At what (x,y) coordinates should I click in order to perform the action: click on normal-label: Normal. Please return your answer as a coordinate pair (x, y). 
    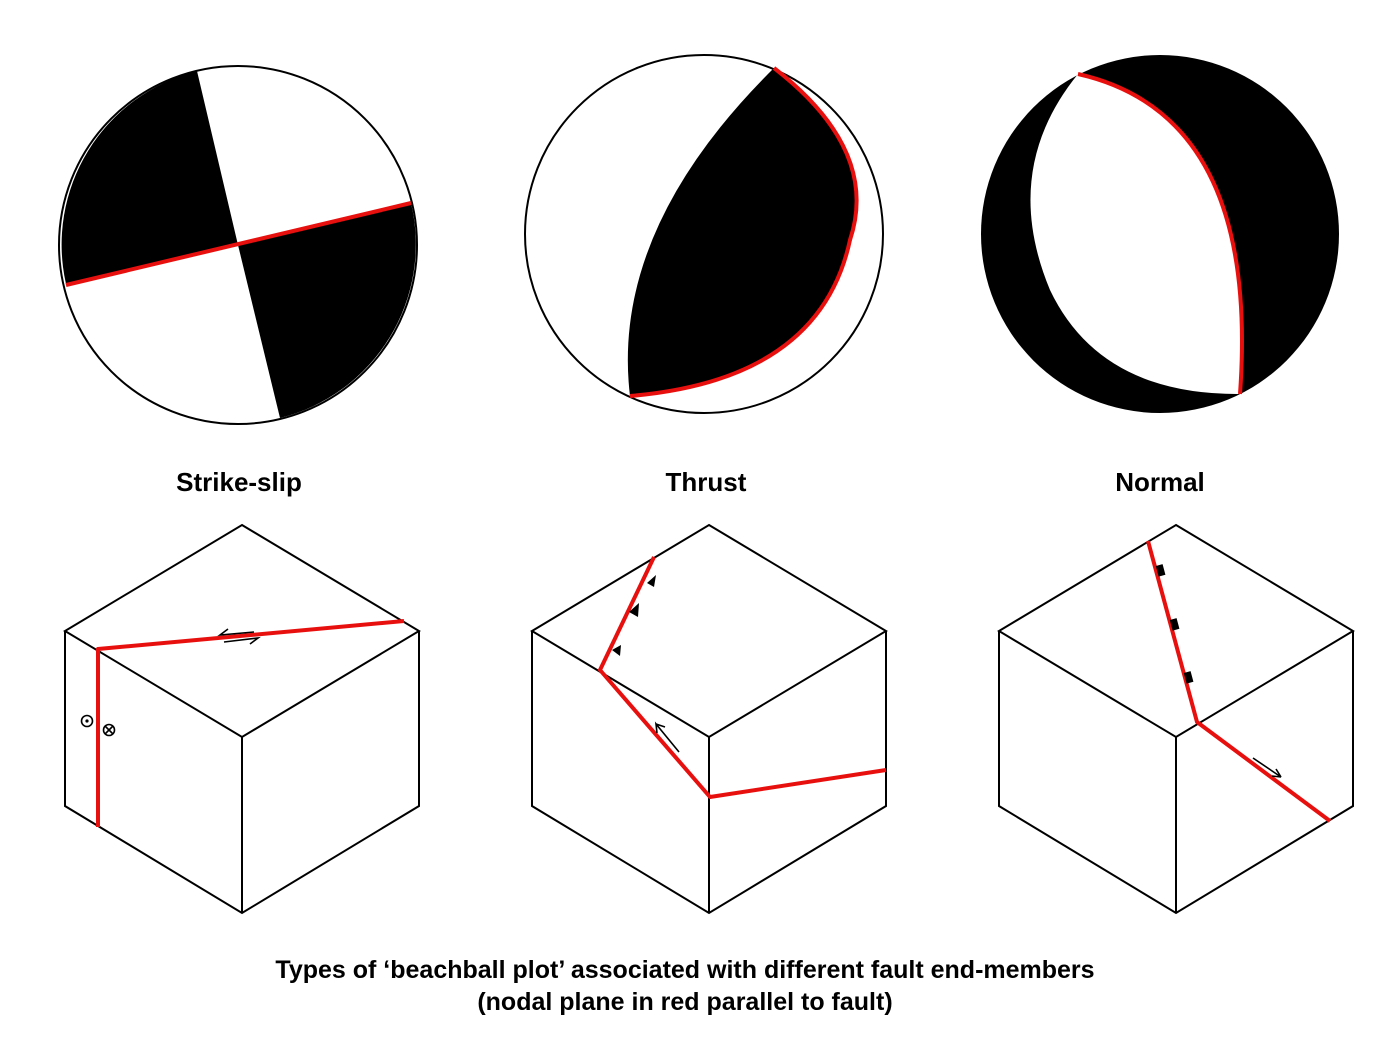
    Looking at the image, I should click on (1160, 482).